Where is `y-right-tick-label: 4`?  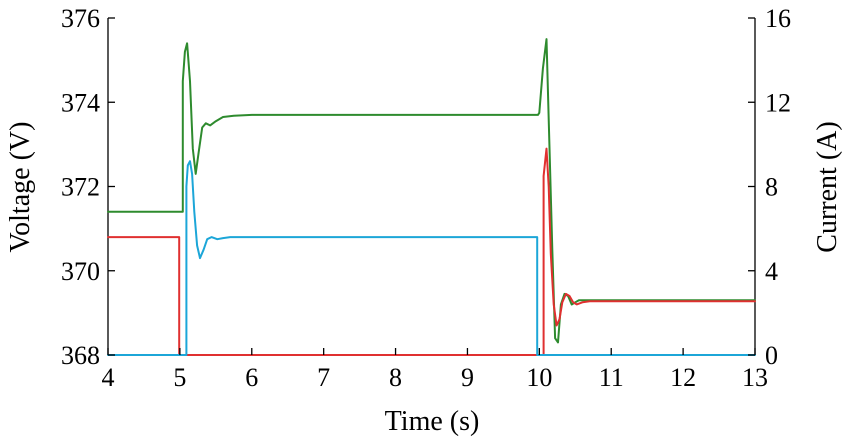 y-right-tick-label: 4 is located at coordinates (771, 271).